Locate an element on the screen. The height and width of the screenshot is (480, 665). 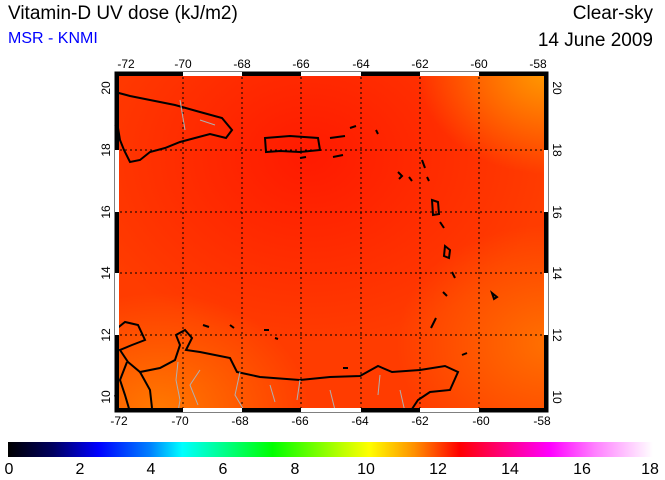
colorbar-label: 2 is located at coordinates (80, 469).